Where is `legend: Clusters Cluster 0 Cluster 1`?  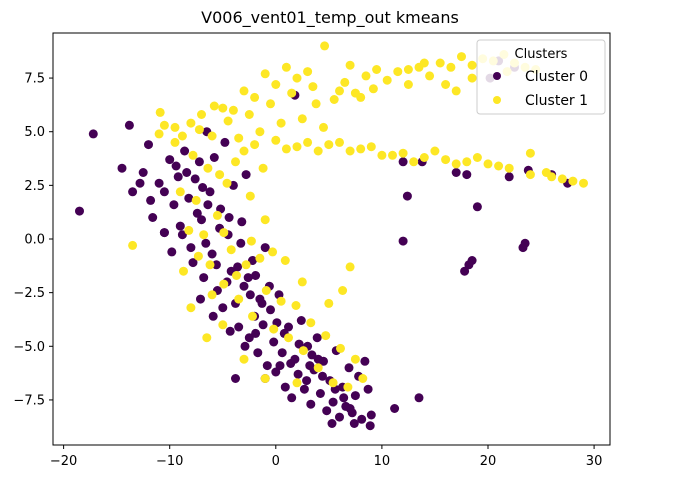 legend: Clusters Cluster 0 Cluster 1 is located at coordinates (541, 77).